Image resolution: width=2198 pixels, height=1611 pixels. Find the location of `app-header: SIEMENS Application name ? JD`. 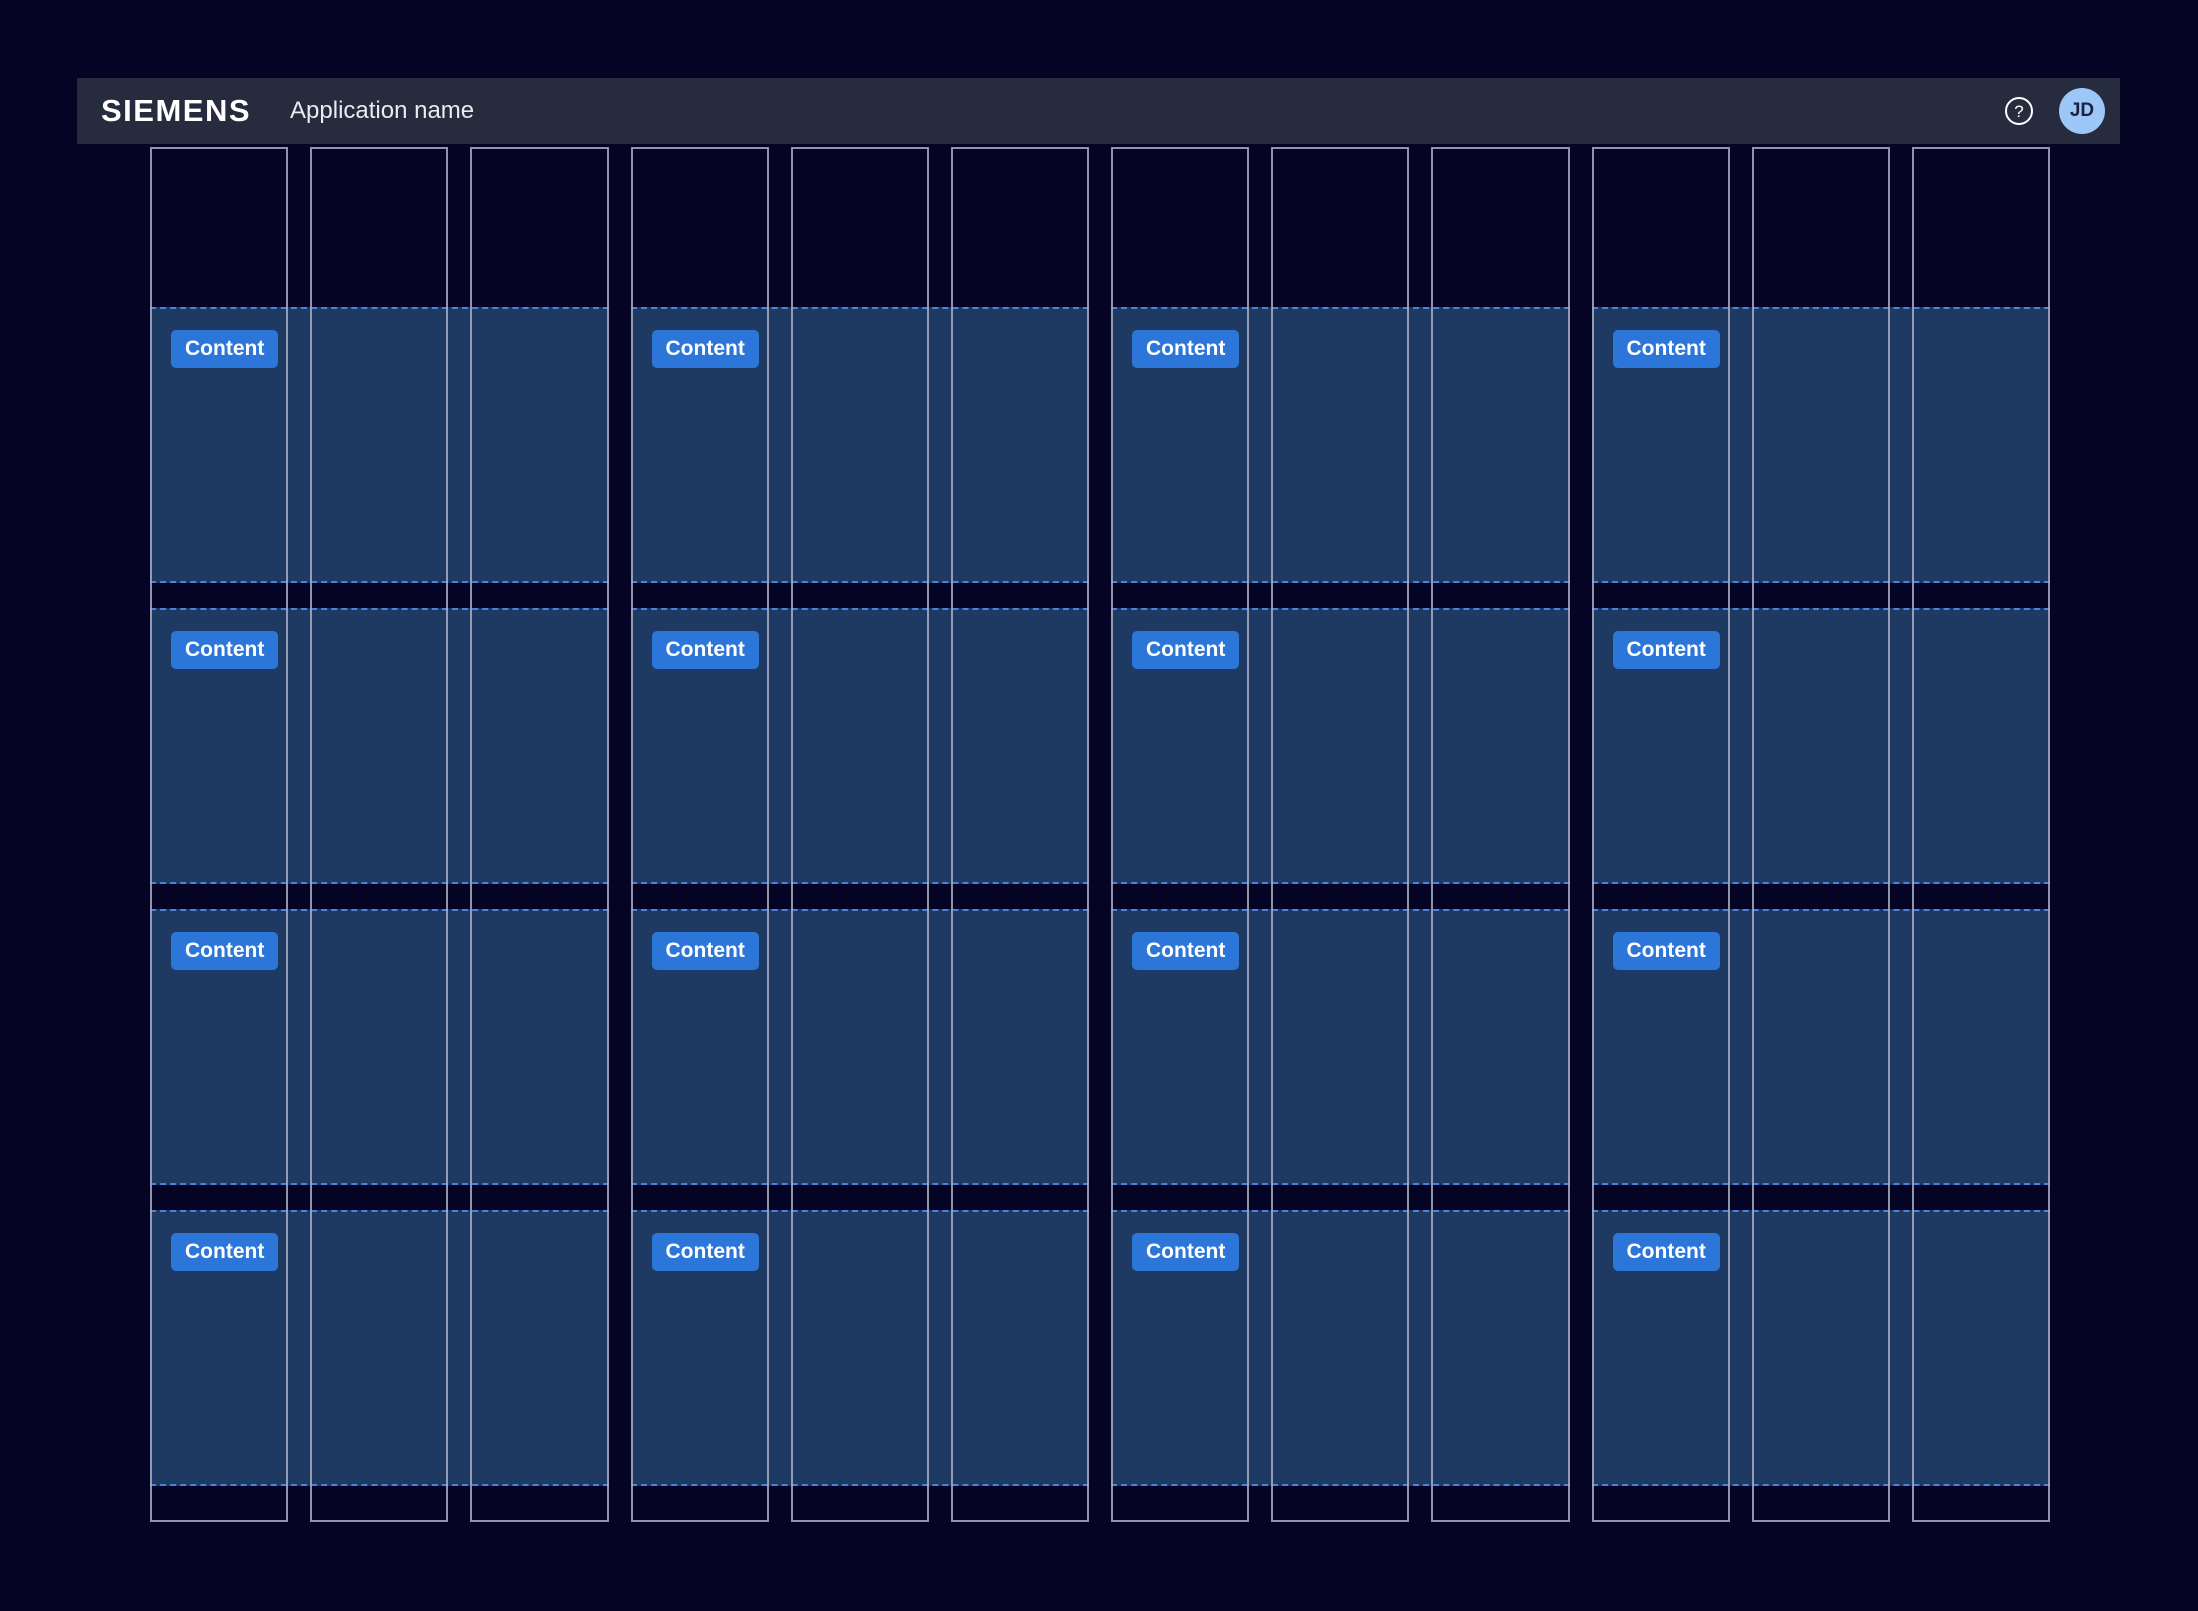

app-header: SIEMENS Application name ? JD is located at coordinates (1098, 111).